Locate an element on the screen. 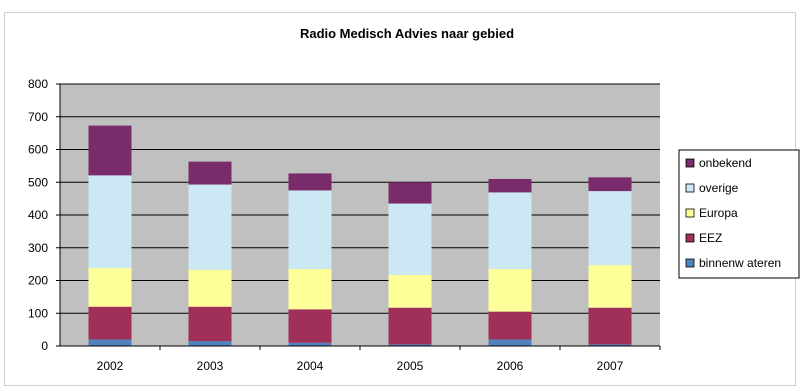 This screenshot has height=390, width=801. y-tick-label: 500 is located at coordinates (38, 182).